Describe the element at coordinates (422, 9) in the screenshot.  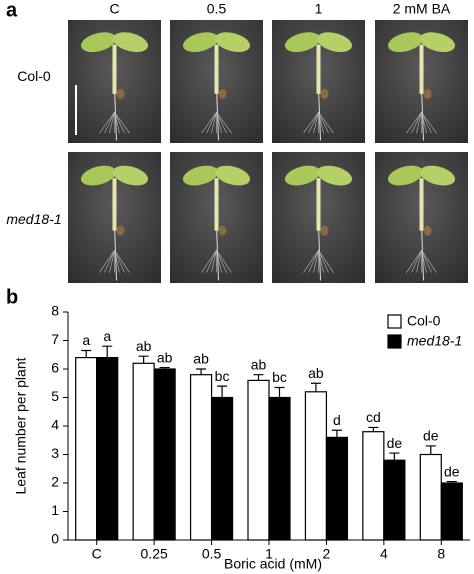
I see `column-header: 2 mM BA` at that location.